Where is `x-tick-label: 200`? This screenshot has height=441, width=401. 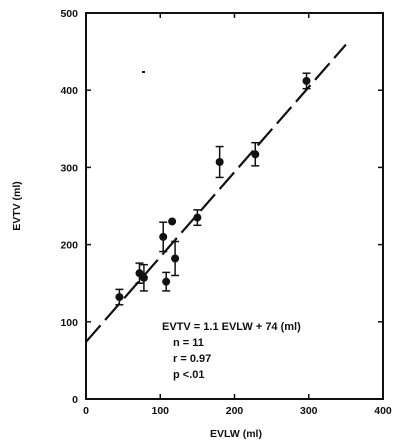
x-tick-label: 200 is located at coordinates (235, 411).